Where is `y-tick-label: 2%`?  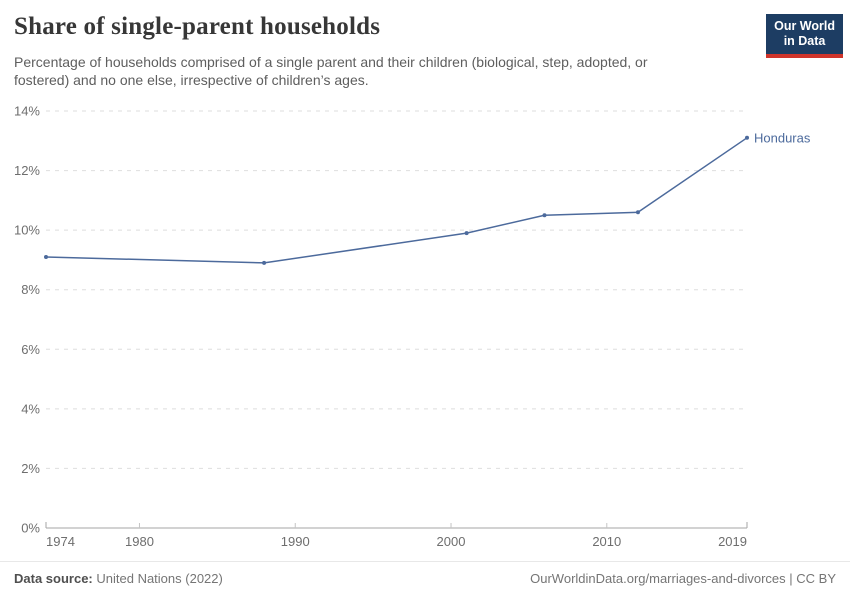
y-tick-label: 2% is located at coordinates (30, 468).